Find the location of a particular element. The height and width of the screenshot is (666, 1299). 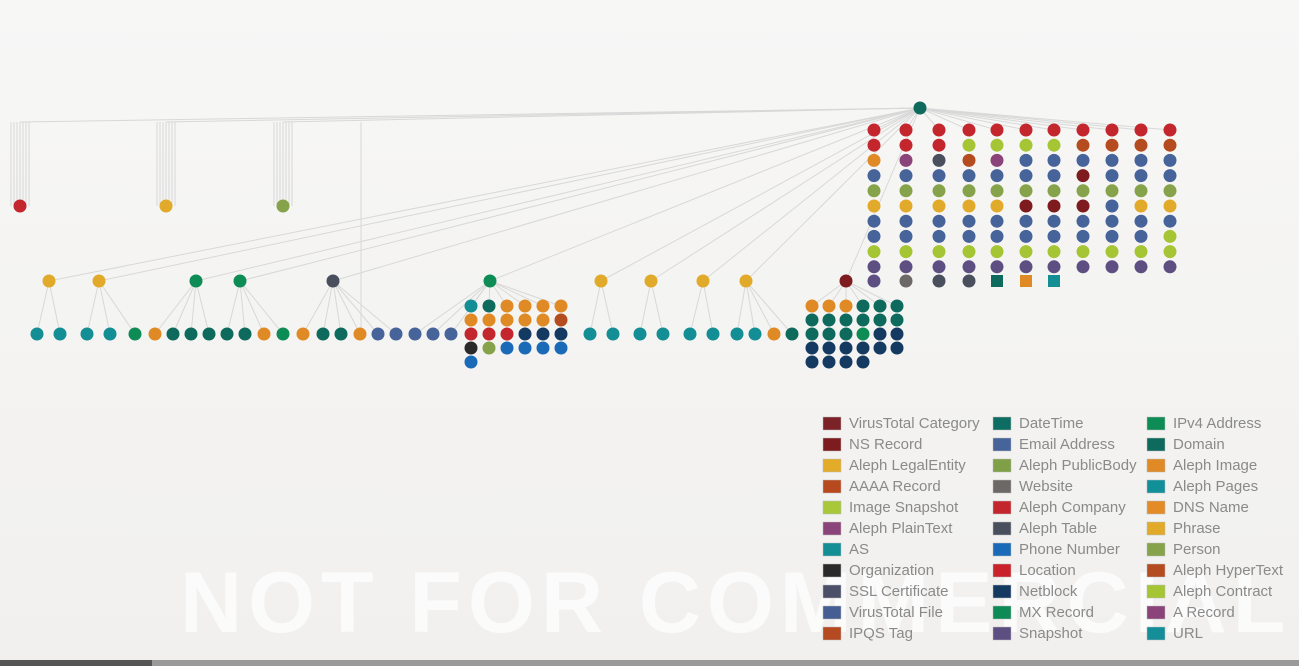

scrollbar-thumb is located at coordinates (76, 663).